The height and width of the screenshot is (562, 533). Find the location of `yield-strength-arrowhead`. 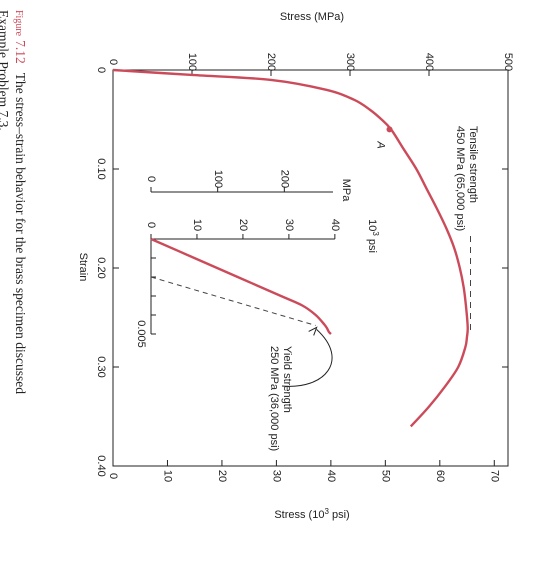

yield-strength-arrowhead is located at coordinates (313, 331).